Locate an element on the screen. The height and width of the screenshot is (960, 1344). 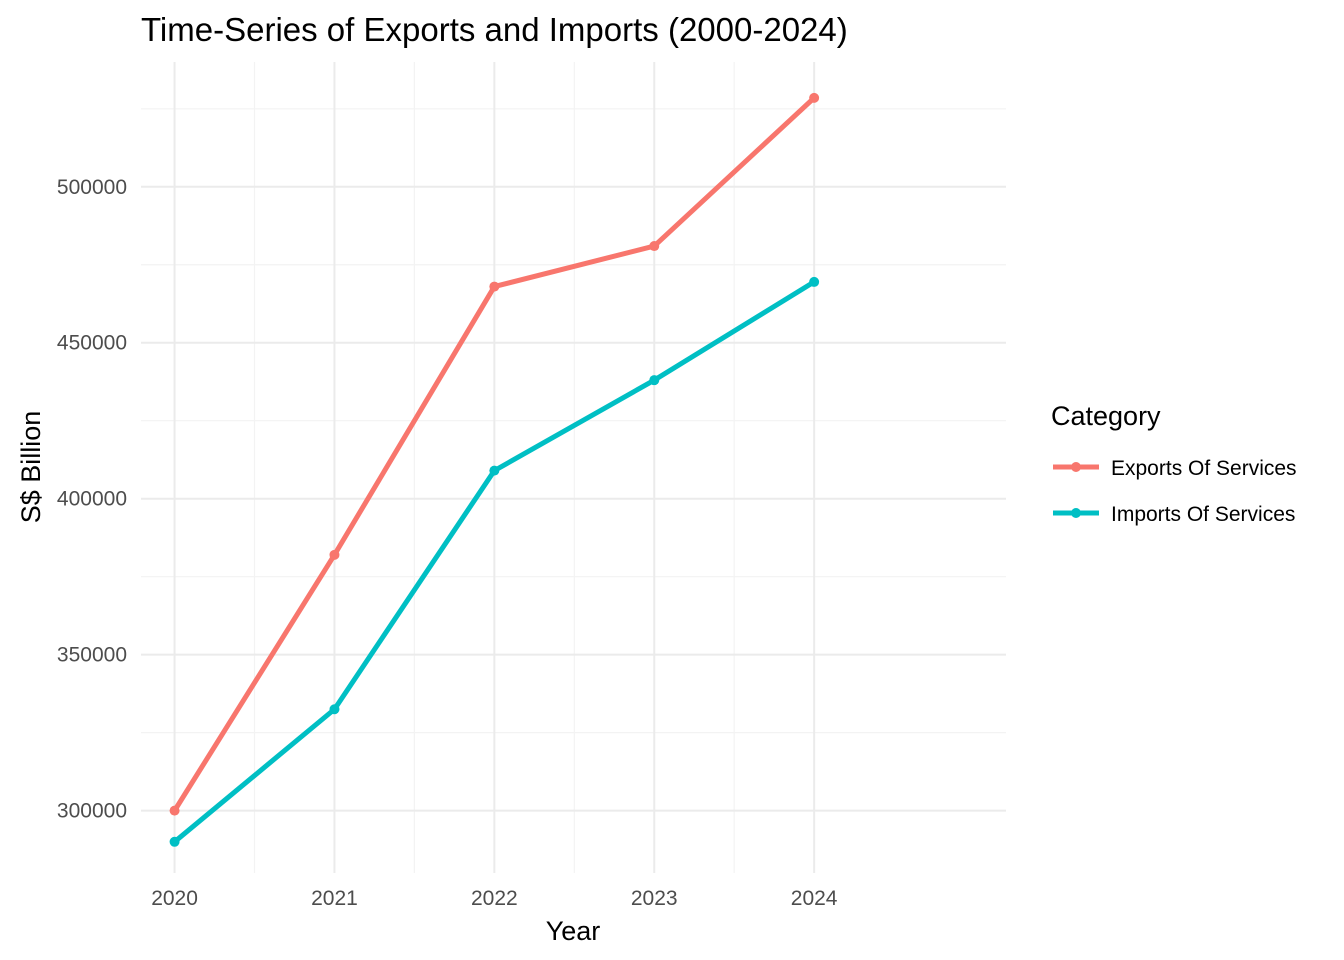
legend-label: Exports Of Services is located at coordinates (1204, 468).